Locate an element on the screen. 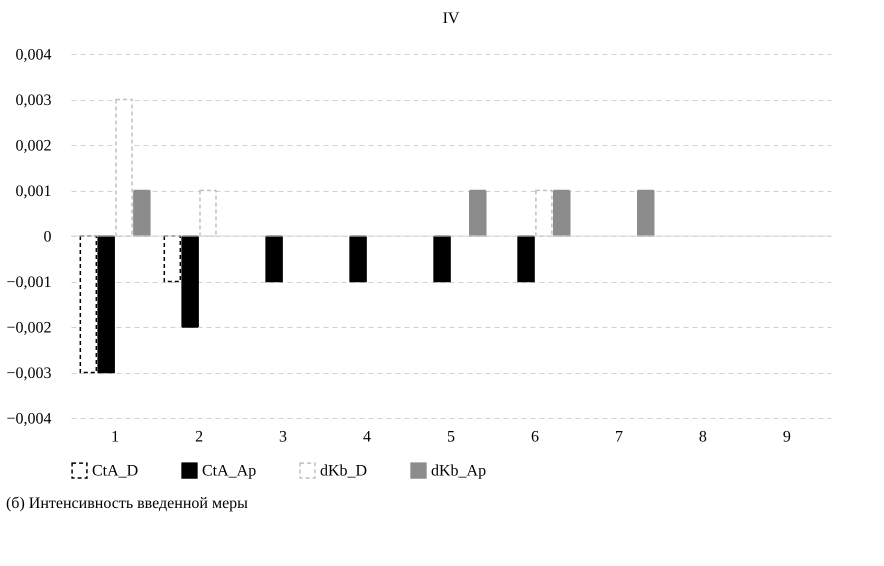 Image resolution: width=884 pixels, height=566 pixels. chart-title: IV is located at coordinates (451, 18).